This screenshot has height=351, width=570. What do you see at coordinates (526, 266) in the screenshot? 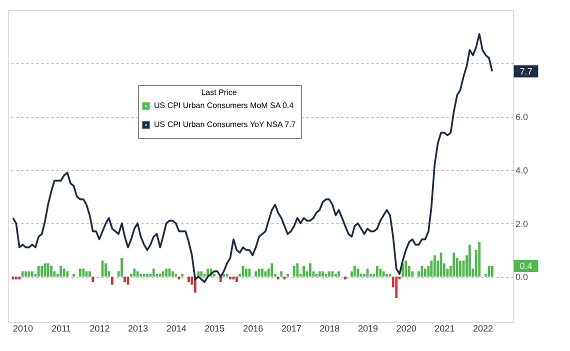
I see `text: 0.4` at bounding box center [526, 266].